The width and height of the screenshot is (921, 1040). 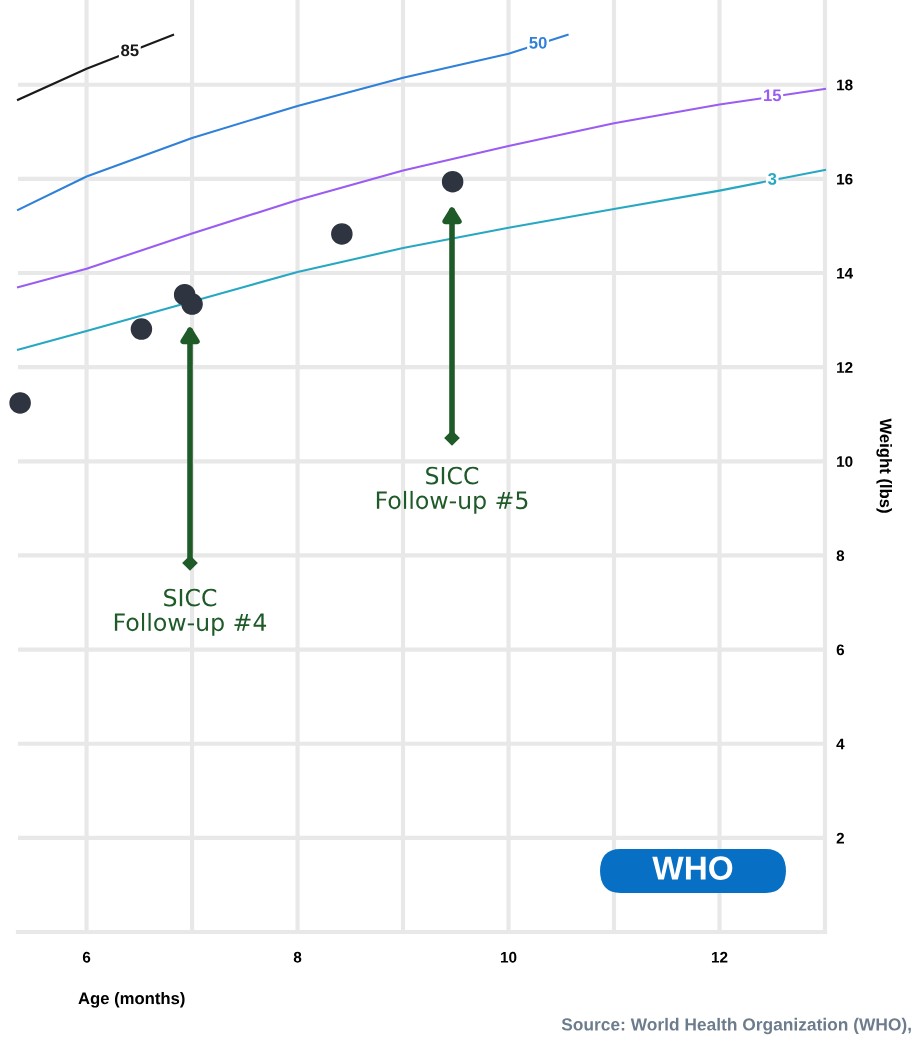 What do you see at coordinates (86, 957) in the screenshot?
I see `x-tick-label: 6` at bounding box center [86, 957].